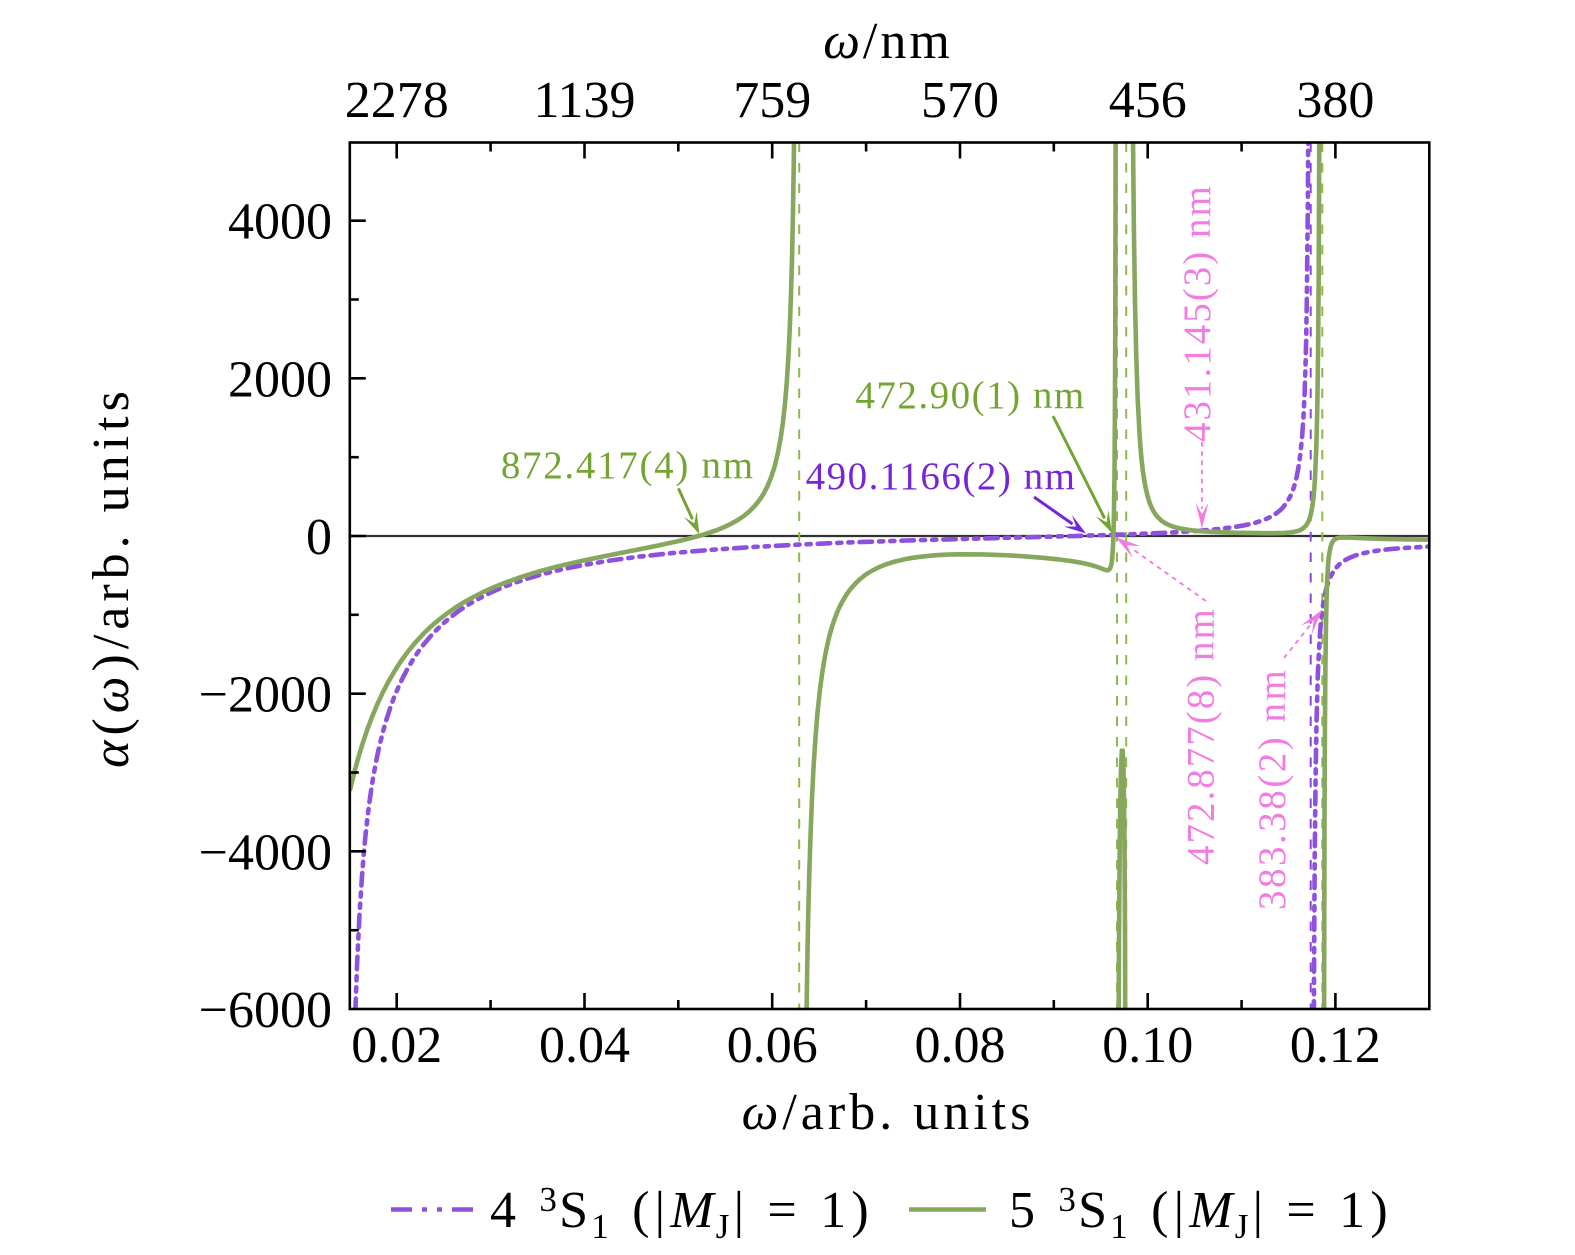  What do you see at coordinates (1335, 100) in the screenshot?
I see `svg-text: 380` at bounding box center [1335, 100].